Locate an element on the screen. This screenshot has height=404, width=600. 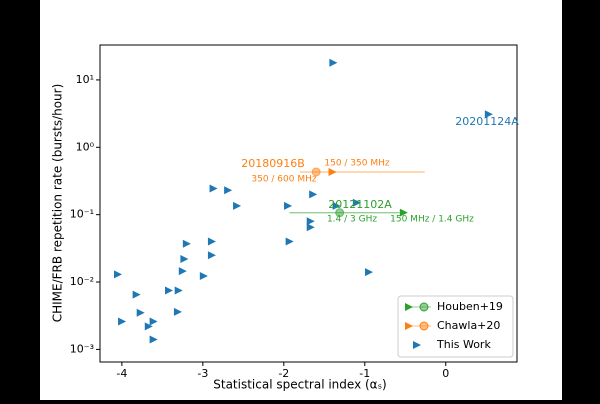
annotation: 20201124A is located at coordinates (487, 121).